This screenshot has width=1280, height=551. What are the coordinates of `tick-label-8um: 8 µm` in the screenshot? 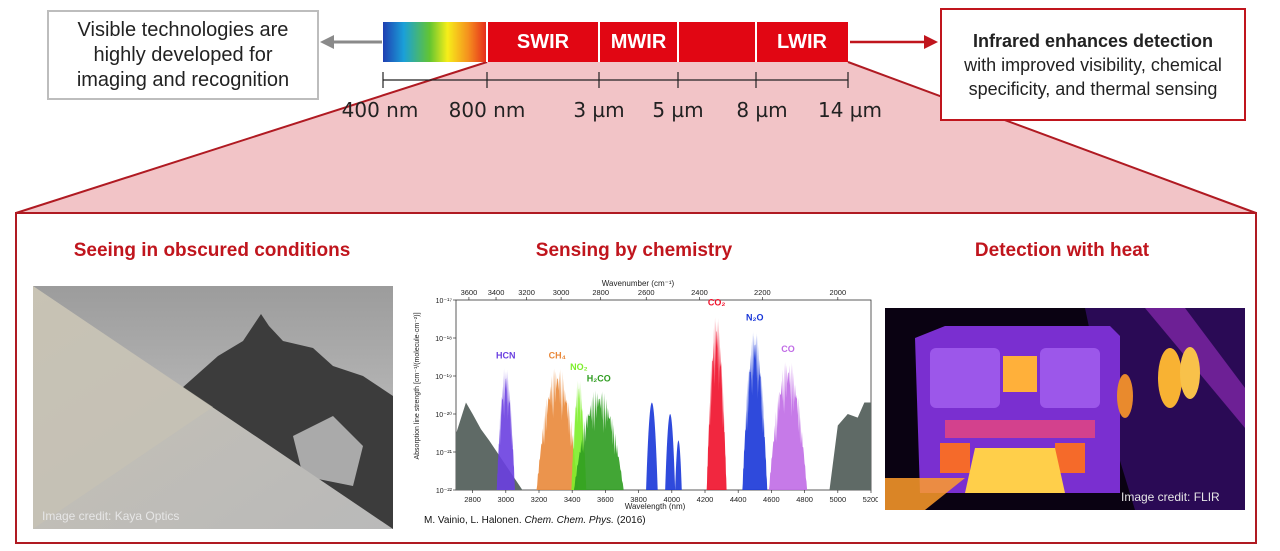 It's located at (762, 110).